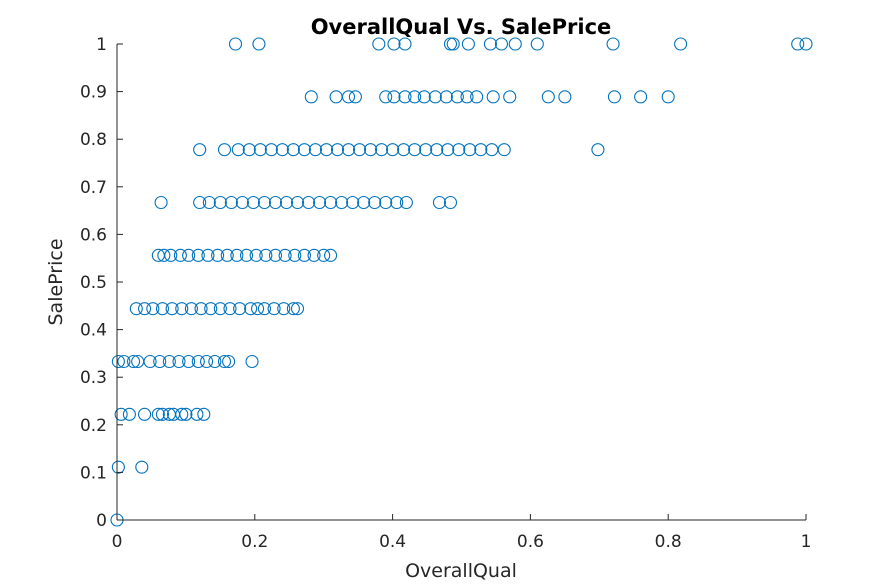 The height and width of the screenshot is (584, 891). What do you see at coordinates (461, 571) in the screenshot?
I see `x-axis-title: OverallQual` at bounding box center [461, 571].